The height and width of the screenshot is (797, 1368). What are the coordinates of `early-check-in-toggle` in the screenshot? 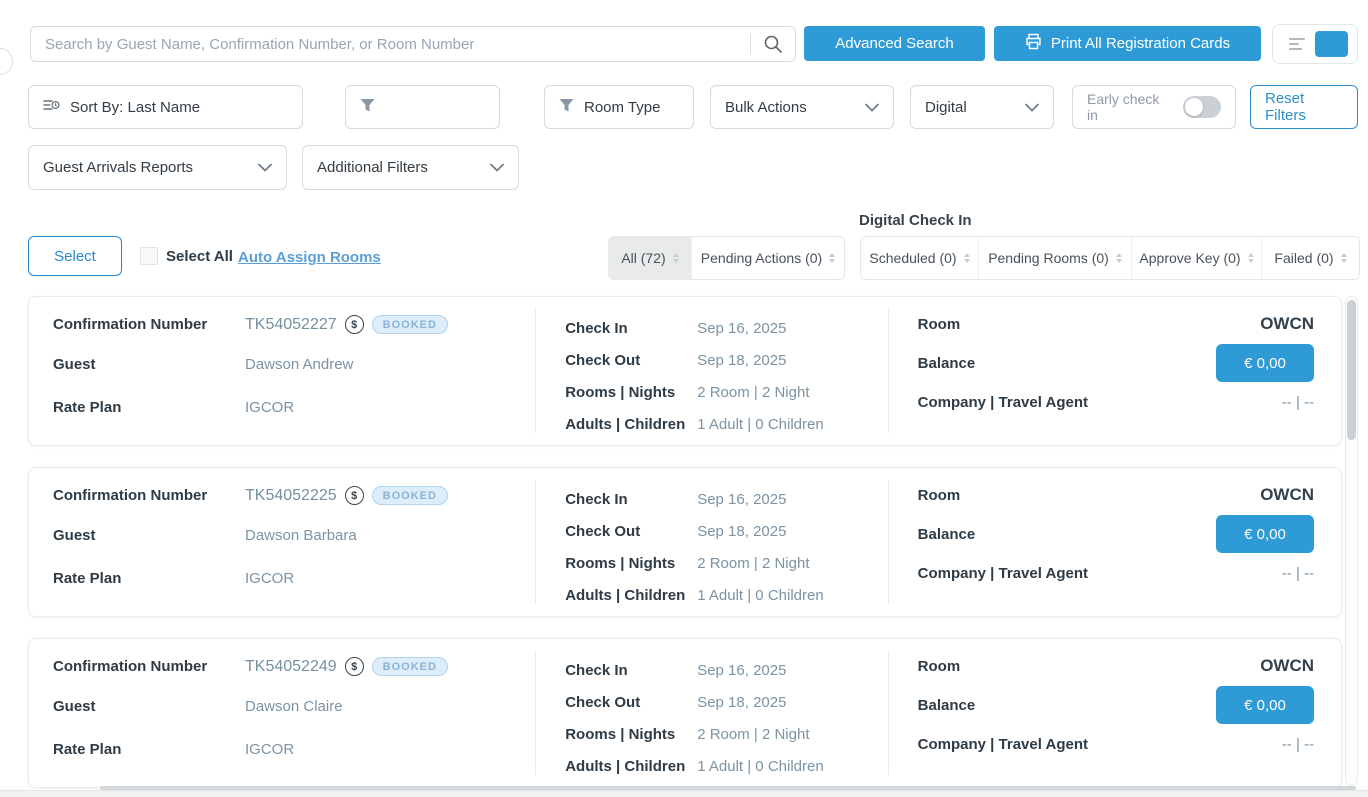 It's located at (1202, 107).